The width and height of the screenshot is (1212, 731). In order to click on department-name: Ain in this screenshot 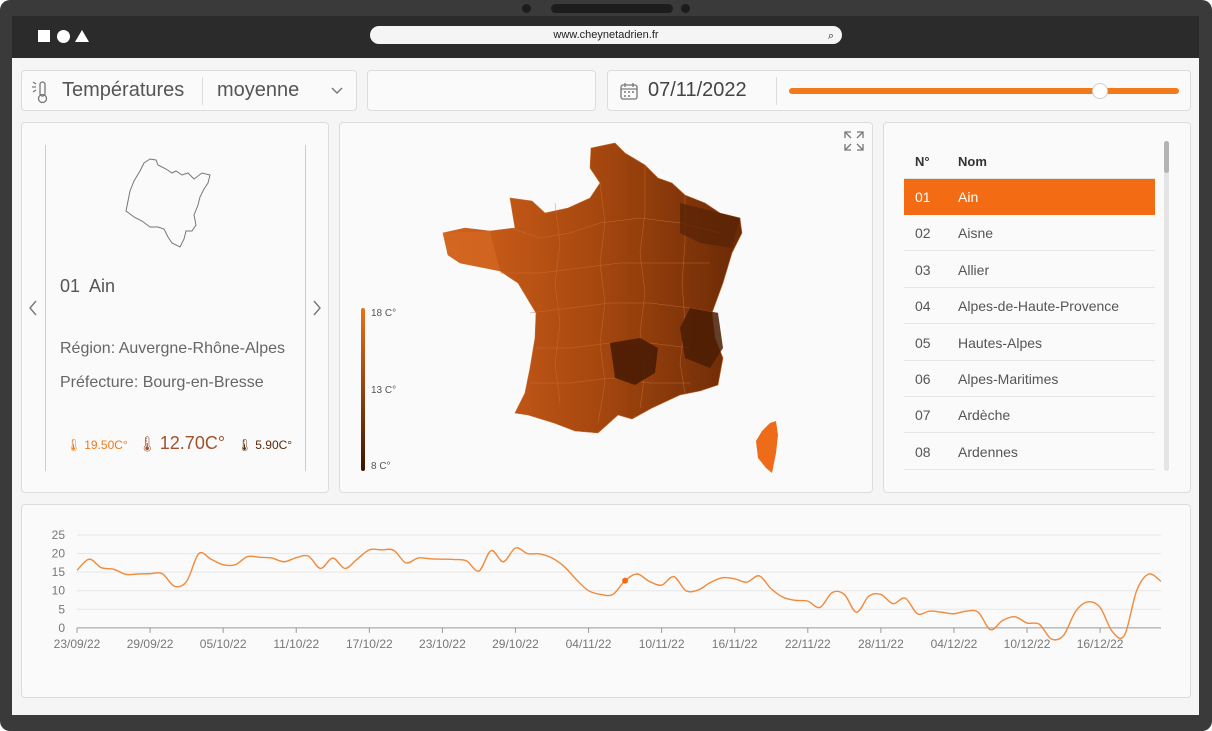, I will do `click(102, 286)`.